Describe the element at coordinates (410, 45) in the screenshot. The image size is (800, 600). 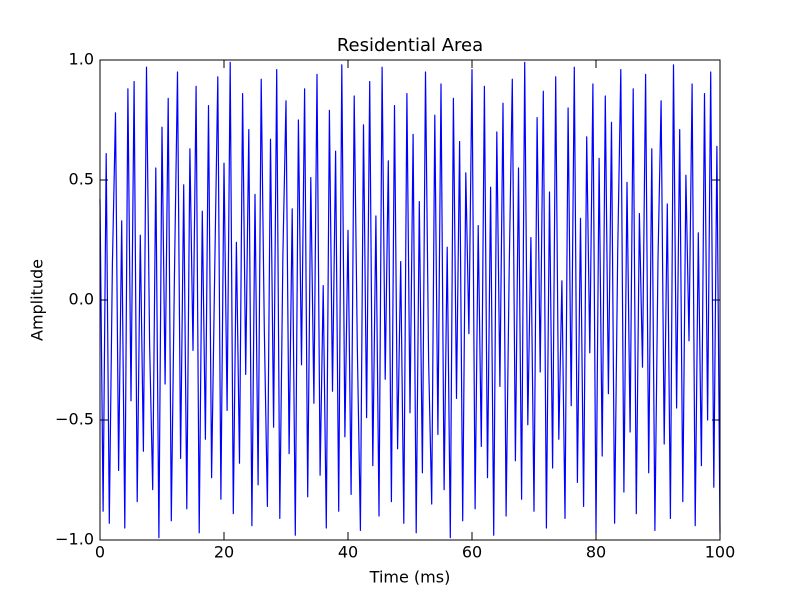
I see `chart-title: Residential Area` at that location.